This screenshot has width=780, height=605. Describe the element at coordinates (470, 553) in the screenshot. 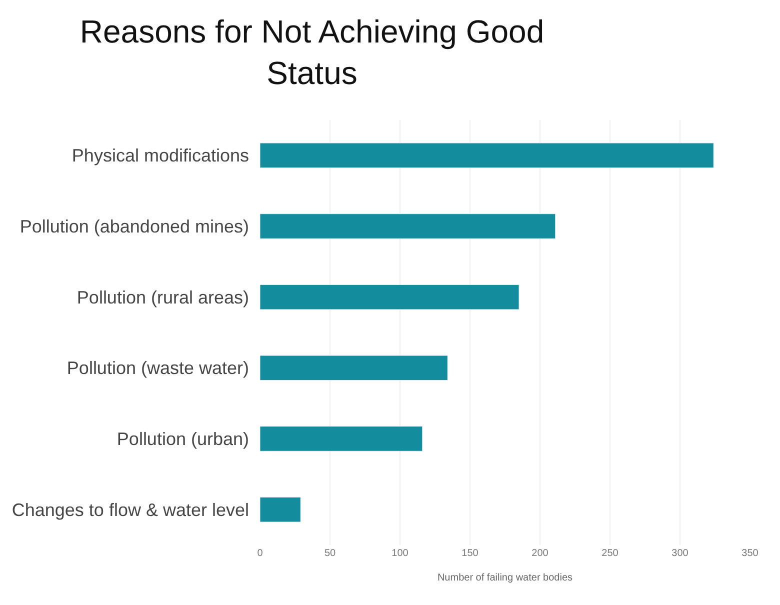

I see `x-tick-label: 150` at that location.